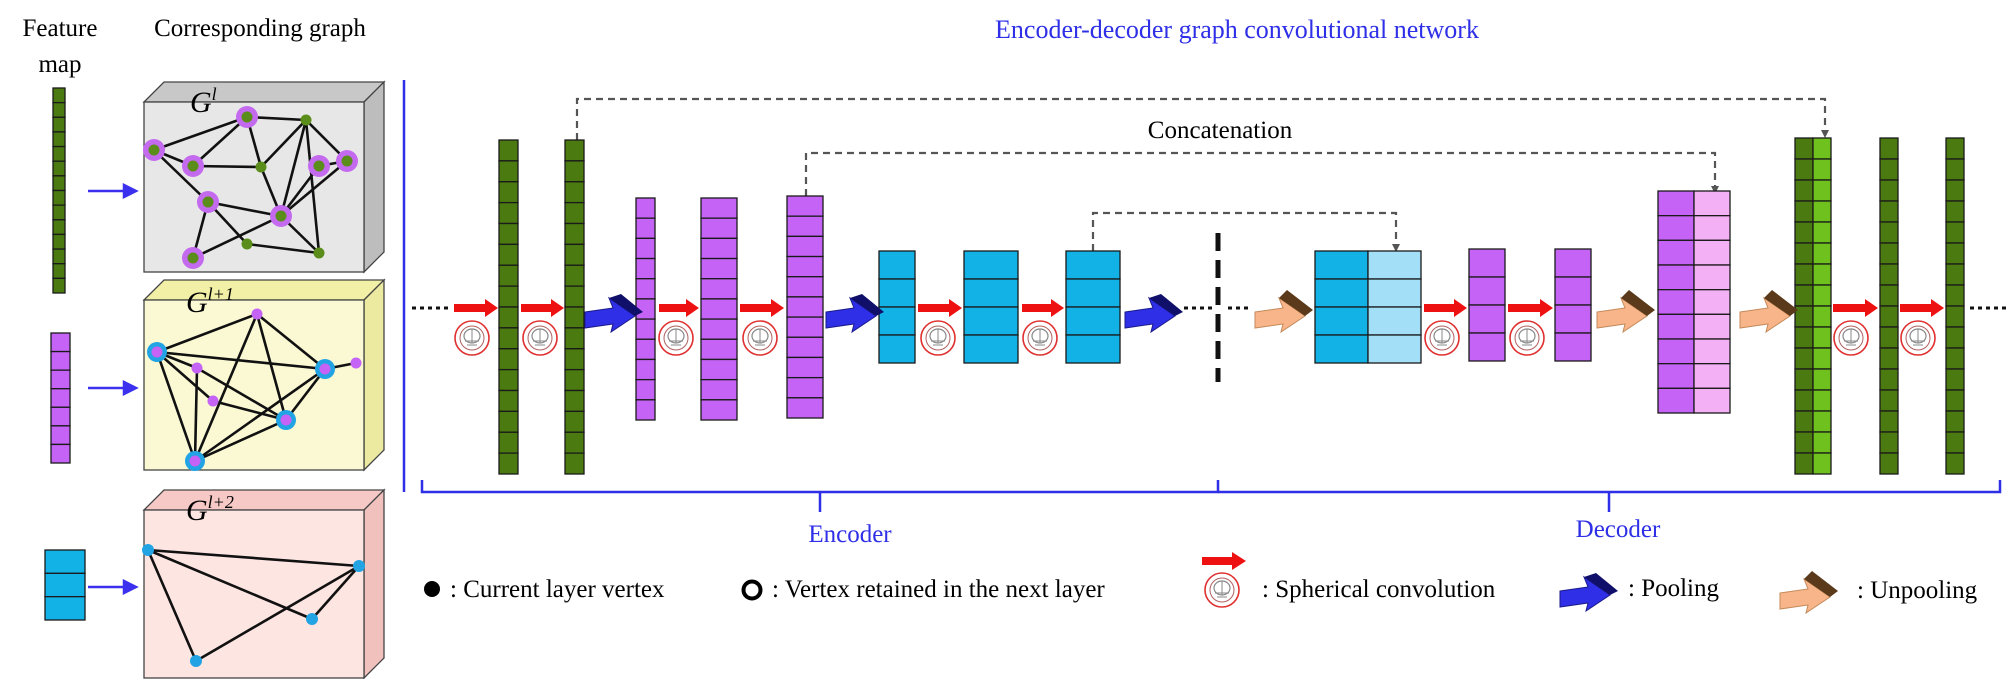 This screenshot has width=2011, height=679. I want to click on graph-title-gl1: Gl+1, so click(210, 301).